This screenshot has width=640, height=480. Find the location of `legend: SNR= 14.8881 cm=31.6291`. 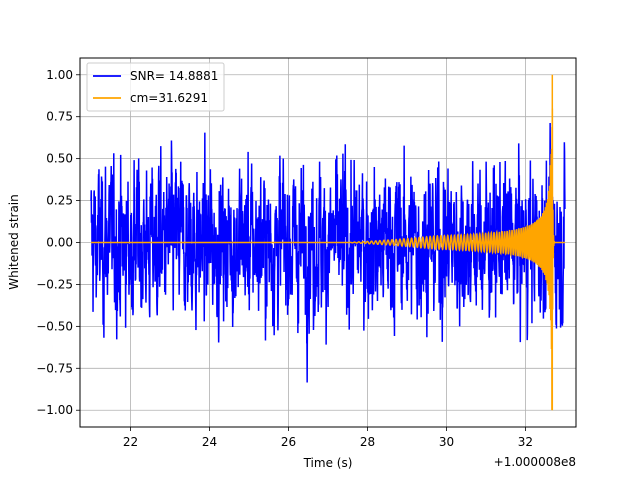

legend: SNR= 14.8881 cm=31.6291 is located at coordinates (155, 87).